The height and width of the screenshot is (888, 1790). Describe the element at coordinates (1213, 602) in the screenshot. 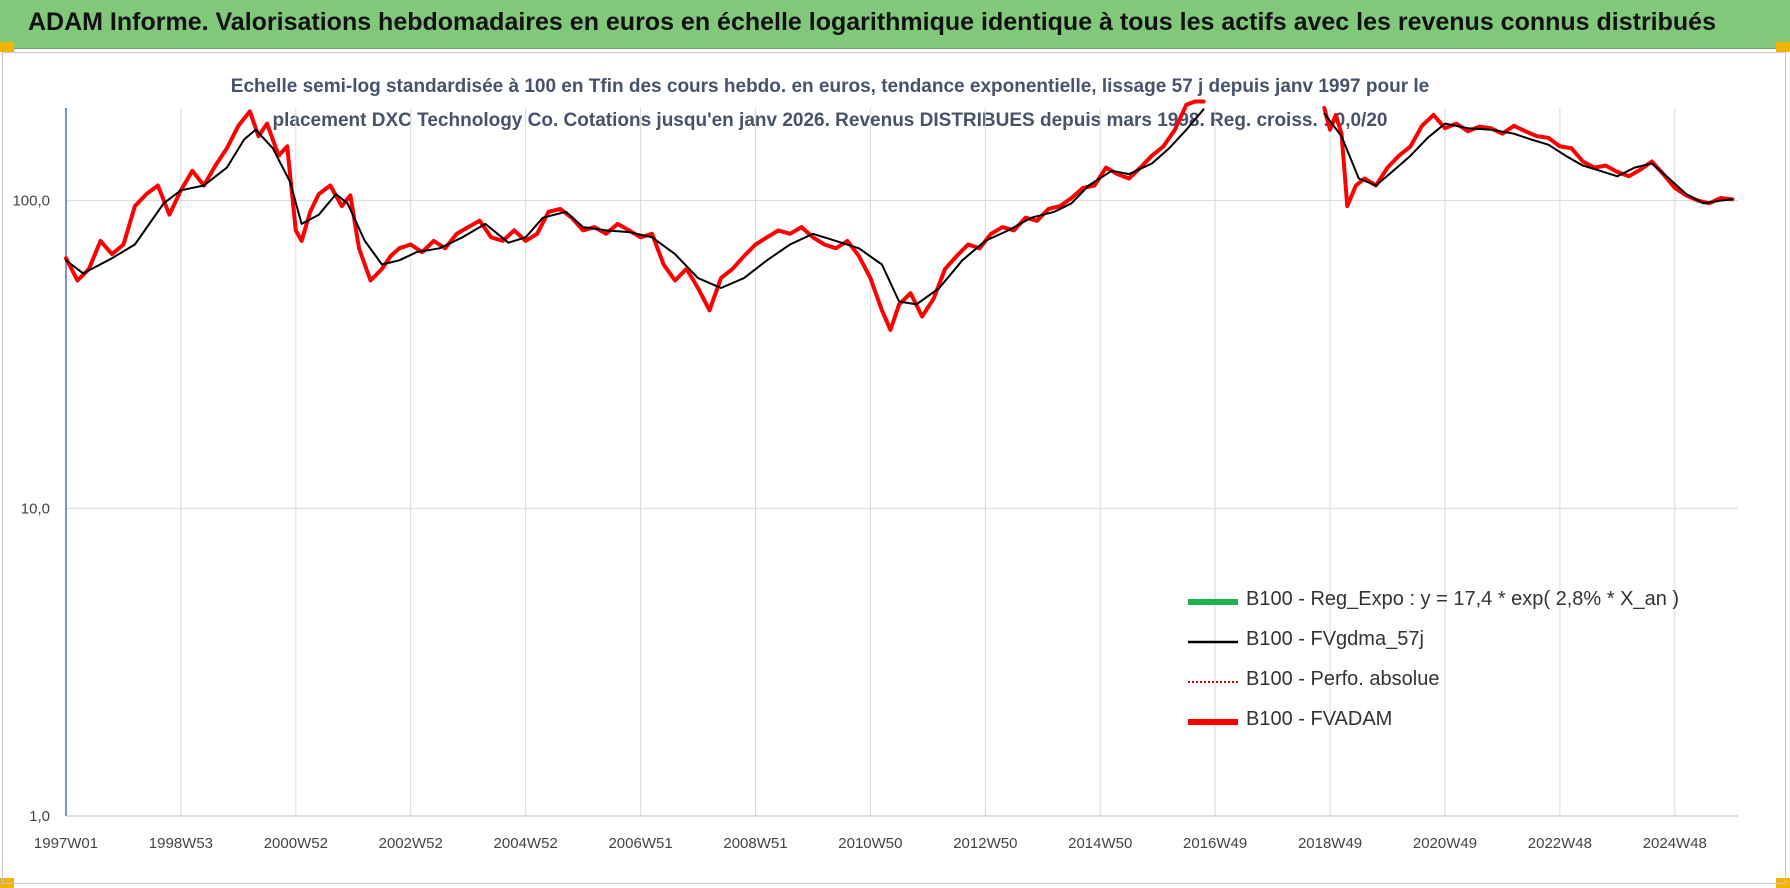

I see `legend-swatch-green-line` at that location.